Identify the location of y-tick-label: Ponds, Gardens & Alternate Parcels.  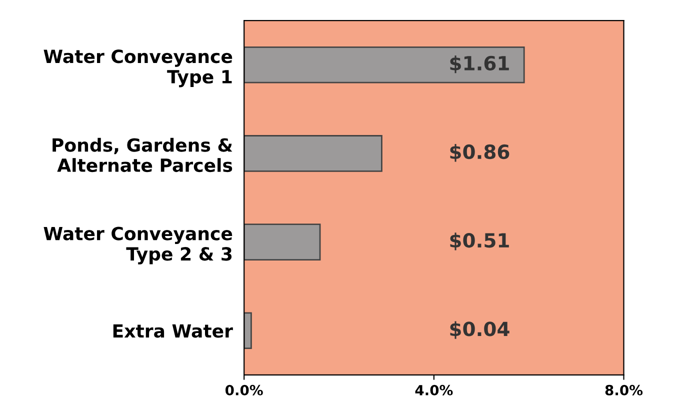
(142, 155).